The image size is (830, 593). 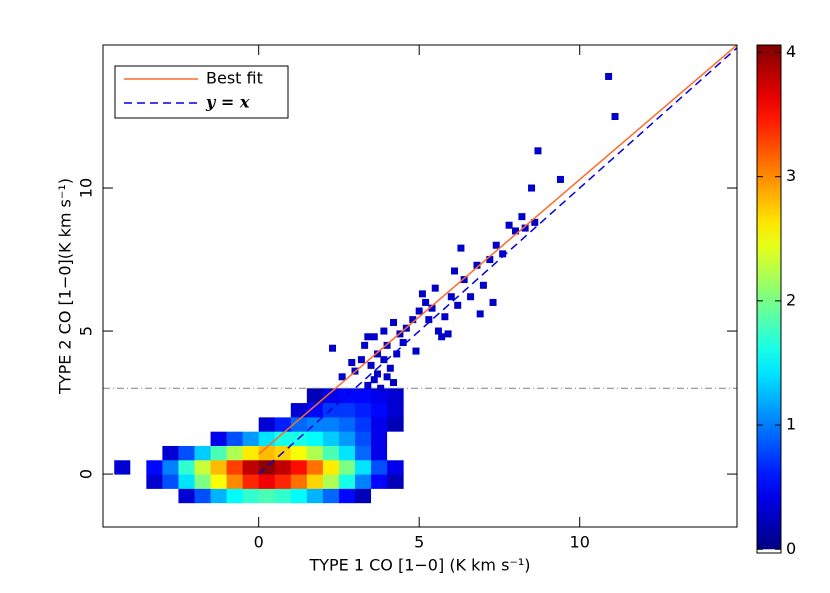 I want to click on x-tick-label: 10, so click(x=580, y=542).